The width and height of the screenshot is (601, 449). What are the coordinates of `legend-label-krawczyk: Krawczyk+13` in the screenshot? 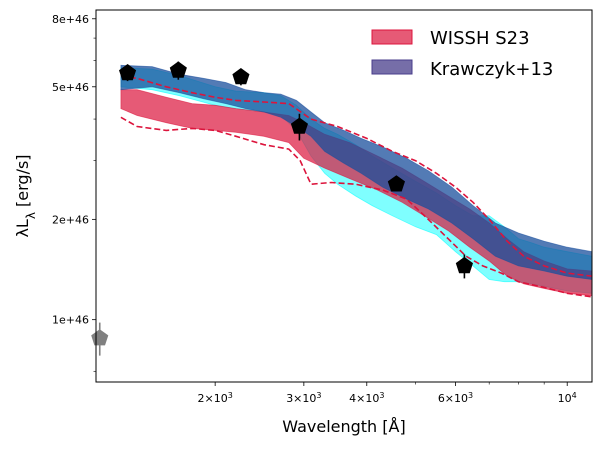 It's located at (491, 69).